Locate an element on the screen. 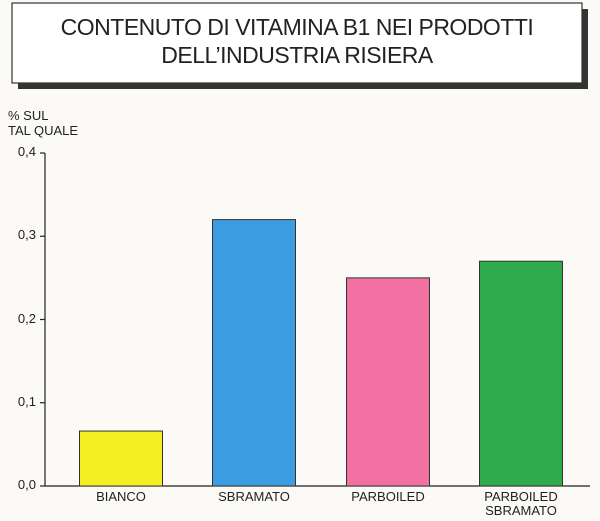 This screenshot has height=521, width=600. x-tick-label: PARBOILED is located at coordinates (388, 496).